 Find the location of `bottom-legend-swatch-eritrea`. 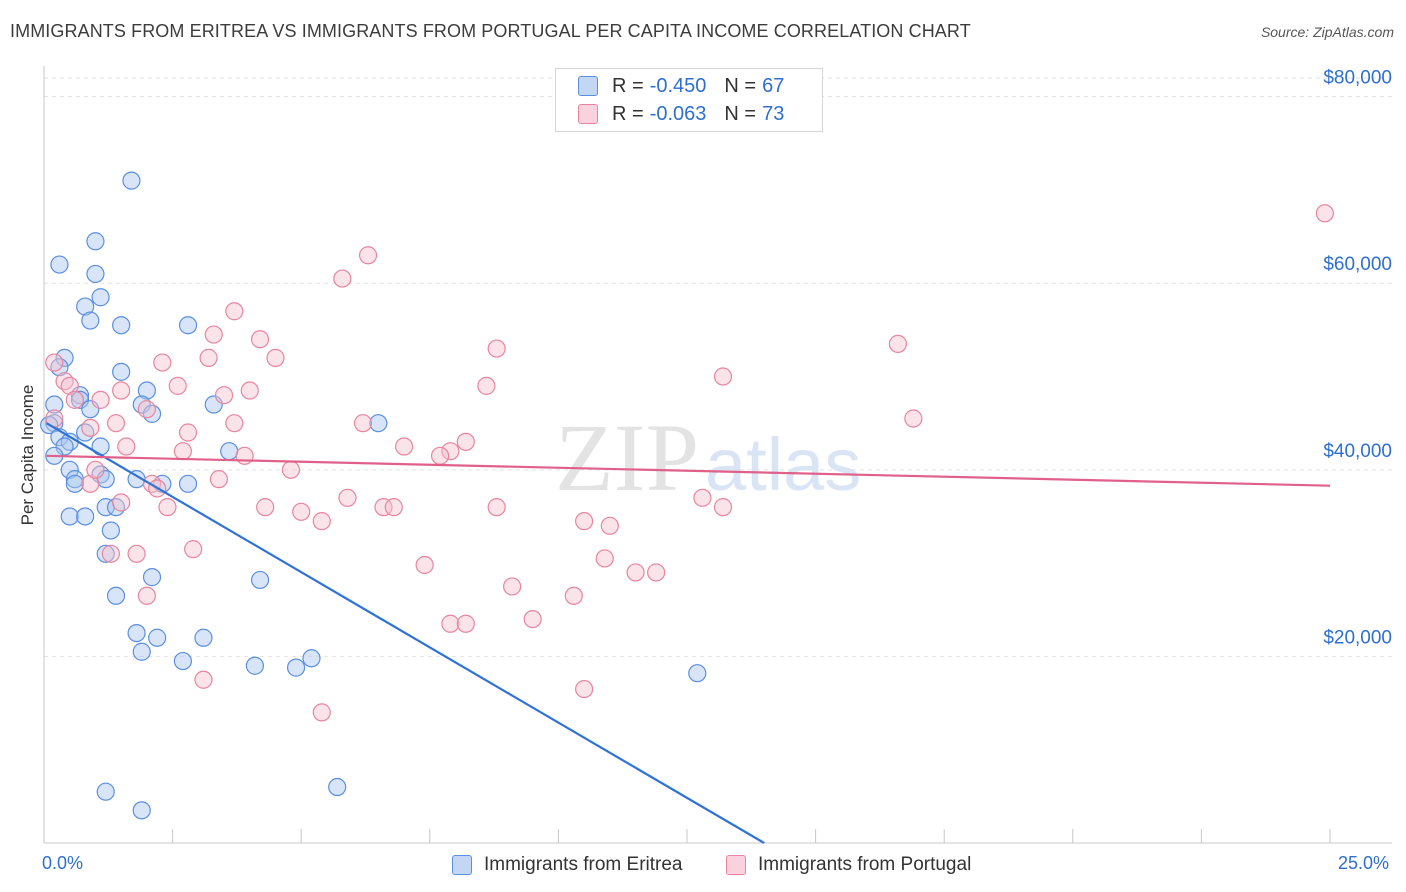

bottom-legend-swatch-eritrea is located at coordinates (462, 865).